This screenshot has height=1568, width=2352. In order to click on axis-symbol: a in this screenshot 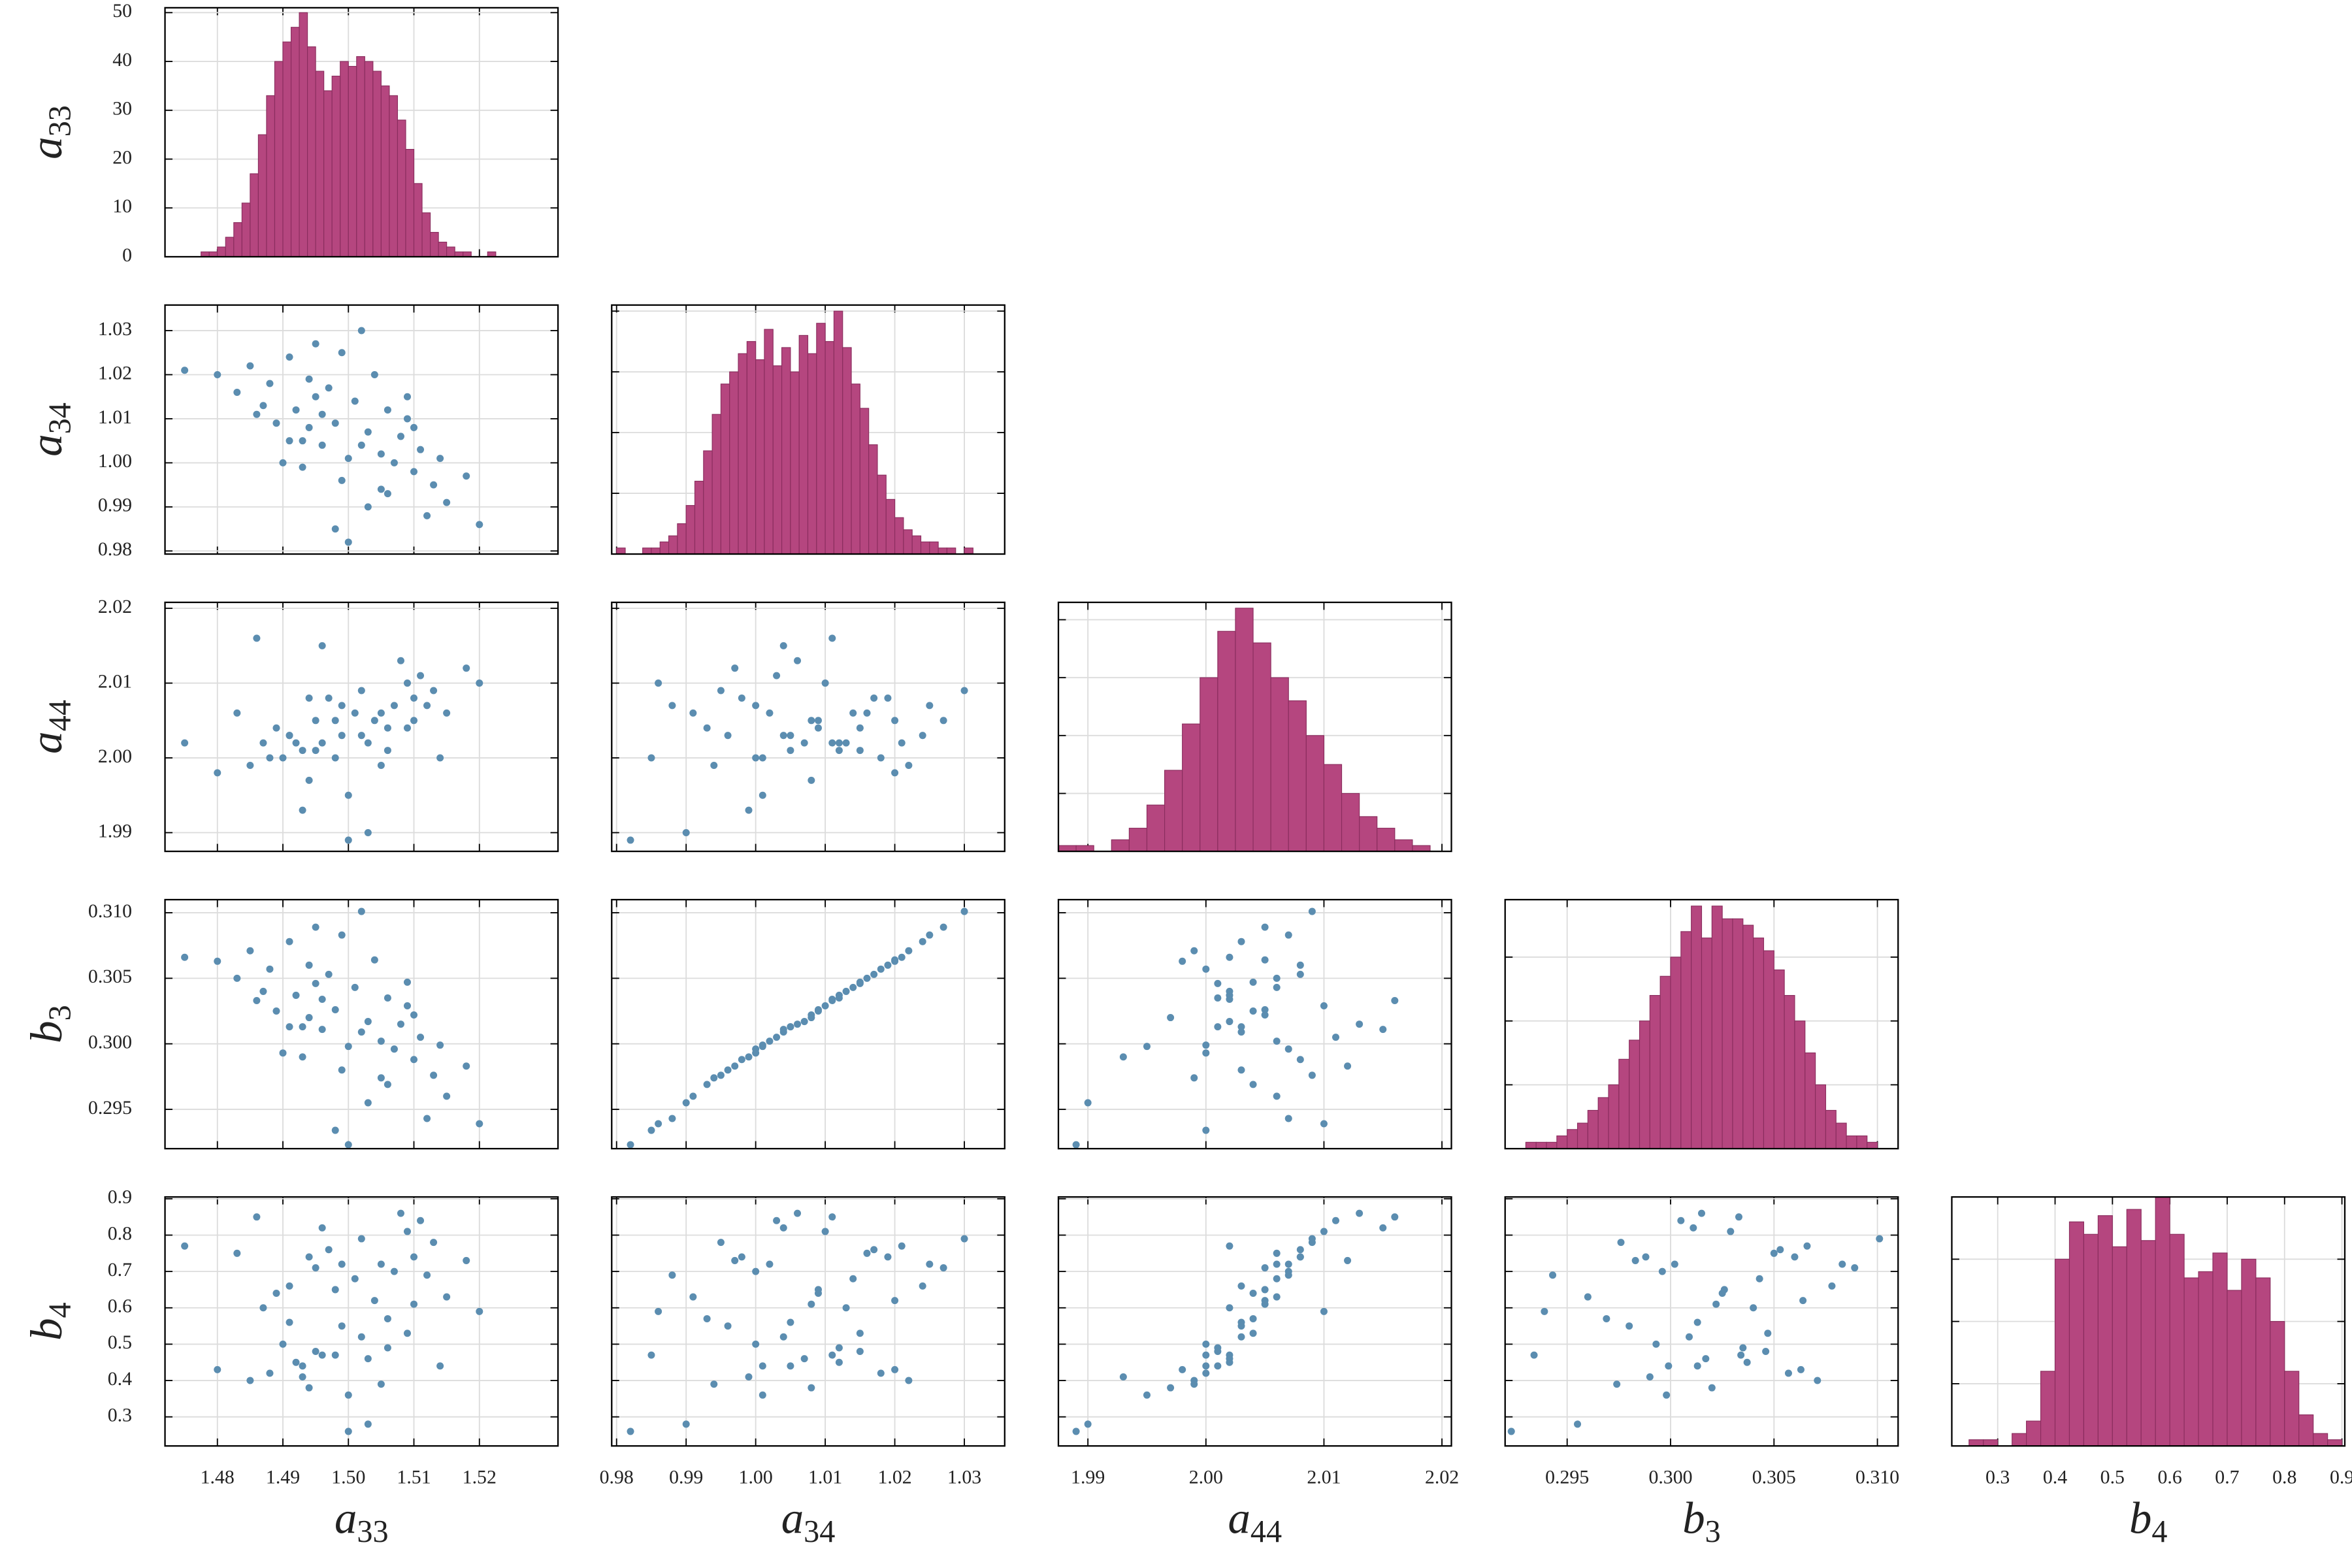, I will do `click(46, 445)`.